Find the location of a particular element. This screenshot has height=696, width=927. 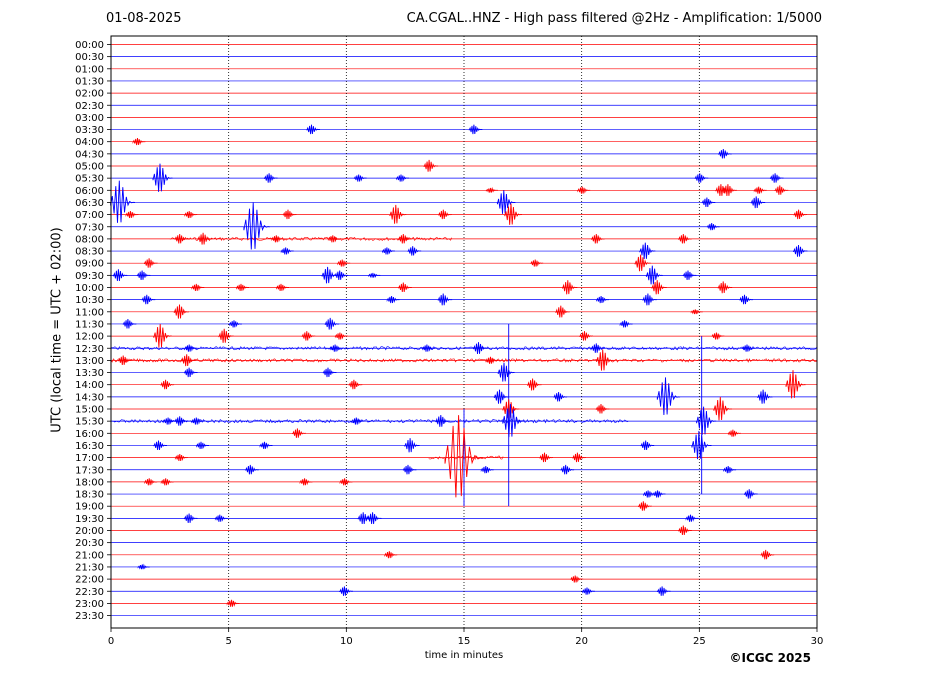

y-tick-label: 22:30 is located at coordinates (89, 592).